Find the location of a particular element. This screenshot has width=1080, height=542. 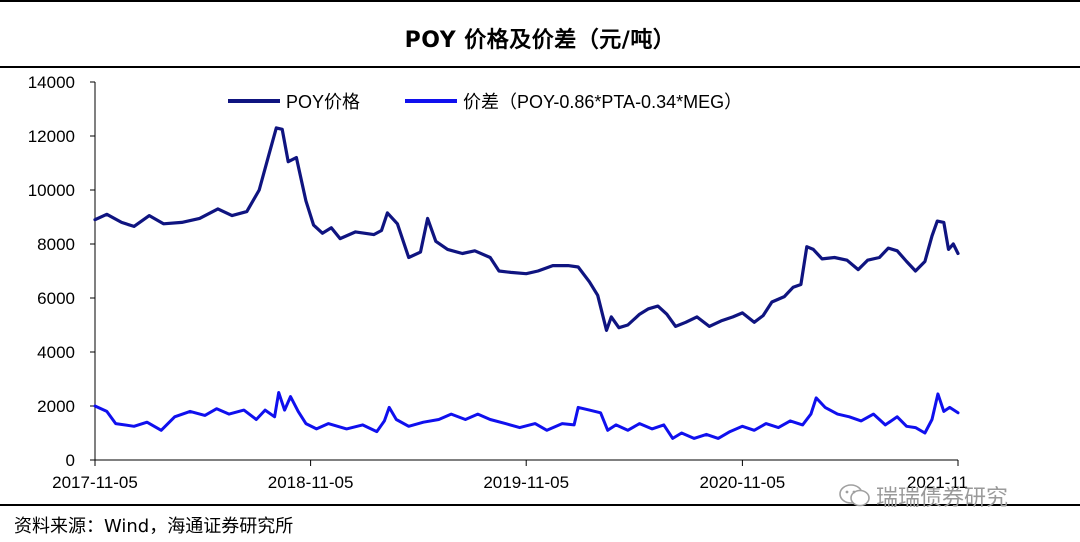

x-tick-label: 2021-11 is located at coordinates (937, 482).